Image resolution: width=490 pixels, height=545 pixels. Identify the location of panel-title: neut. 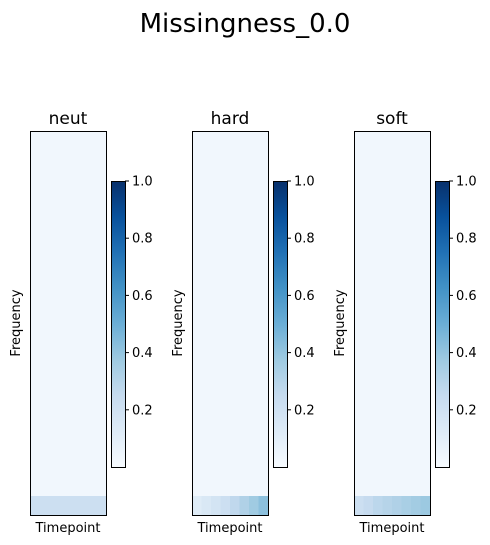
(68, 119).